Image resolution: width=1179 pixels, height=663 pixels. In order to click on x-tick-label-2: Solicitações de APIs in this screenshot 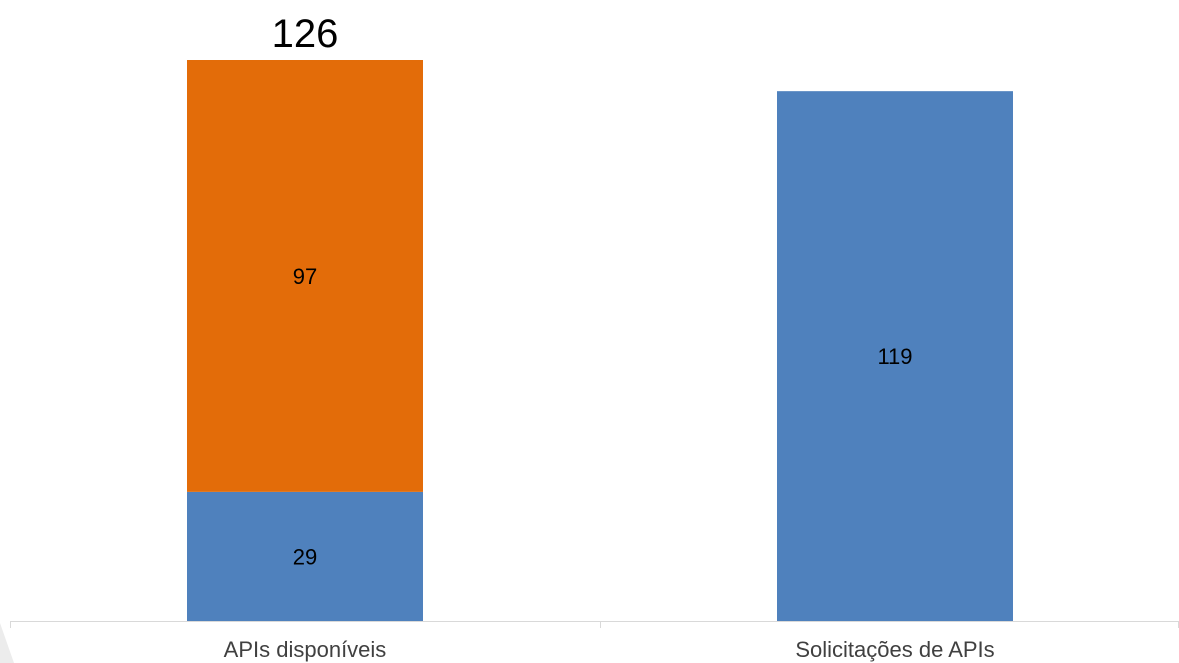, I will do `click(894, 649)`.